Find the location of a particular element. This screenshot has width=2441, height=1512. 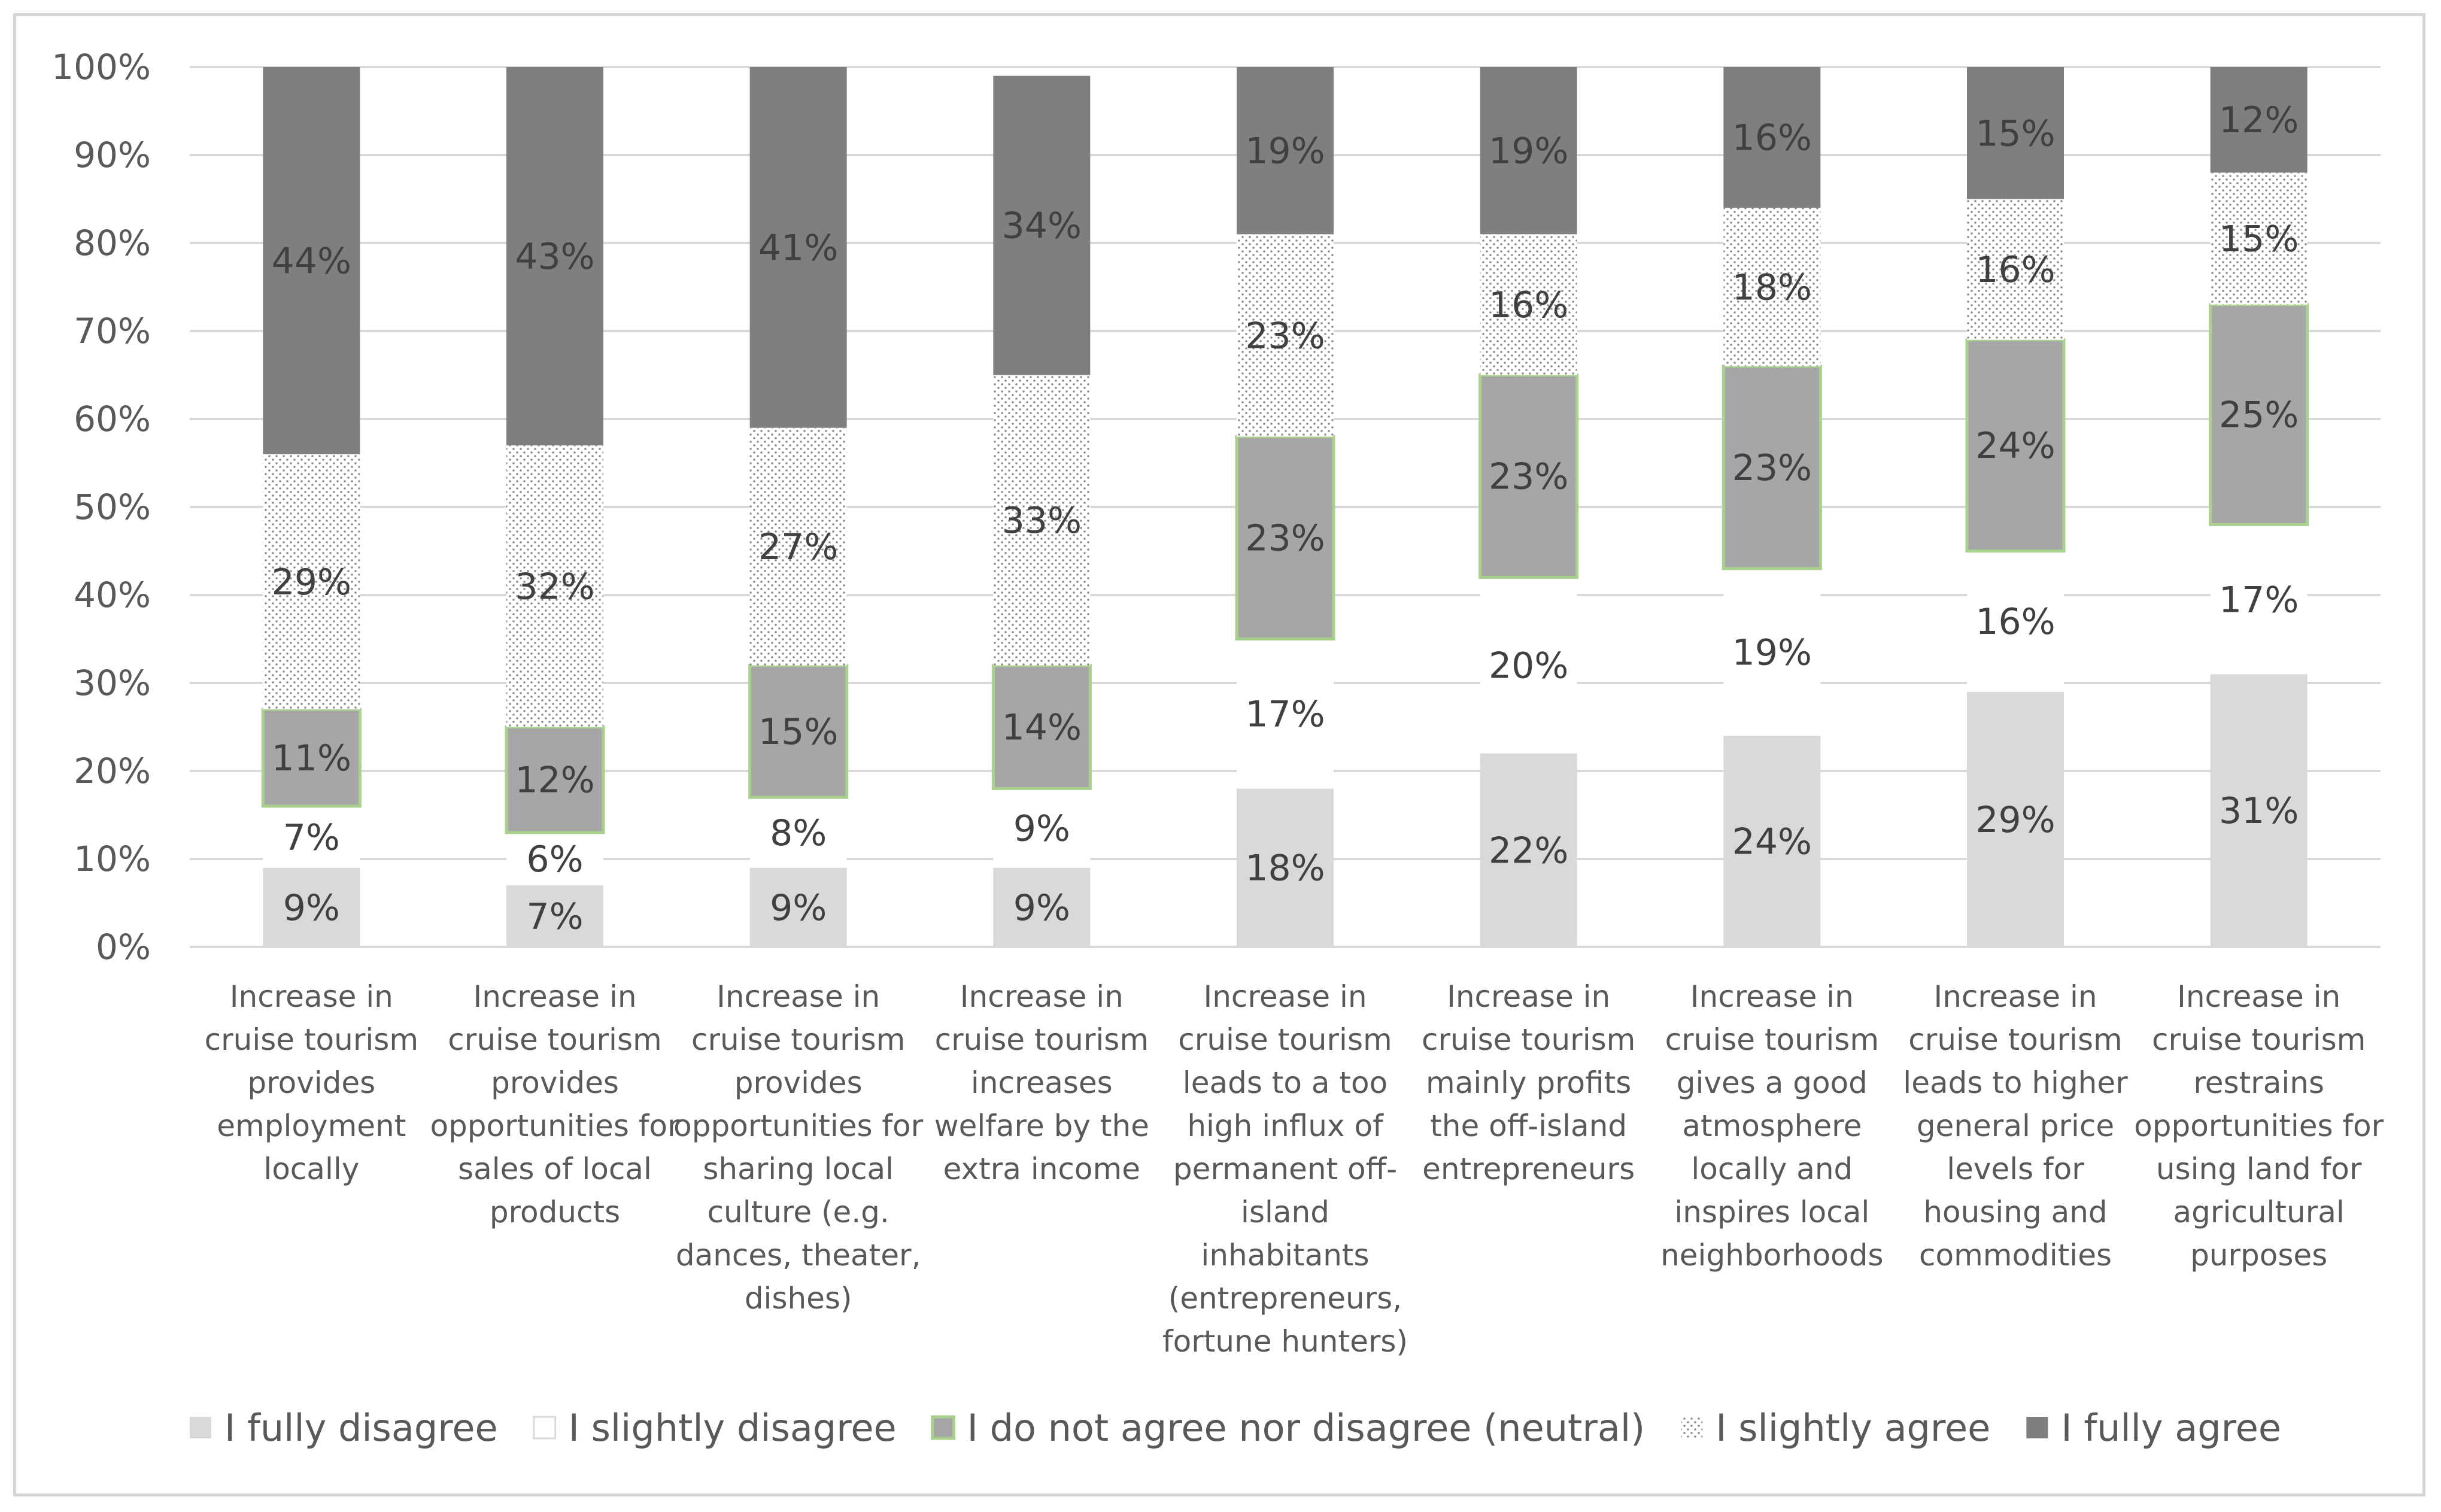

legend-item: I slightly agree is located at coordinates (1835, 1428).